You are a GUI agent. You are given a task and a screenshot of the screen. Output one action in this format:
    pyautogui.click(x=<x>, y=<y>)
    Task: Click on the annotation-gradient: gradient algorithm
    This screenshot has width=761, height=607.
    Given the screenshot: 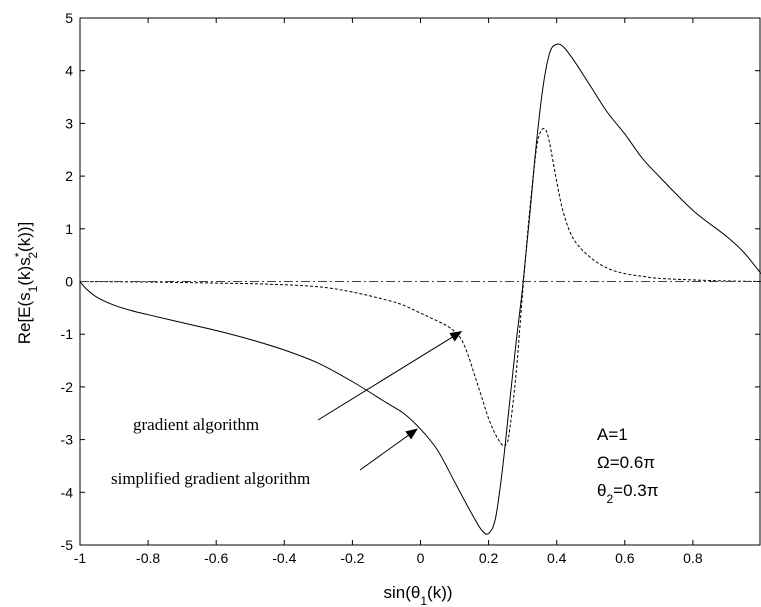 What is the action you would take?
    pyautogui.click(x=298, y=382)
    